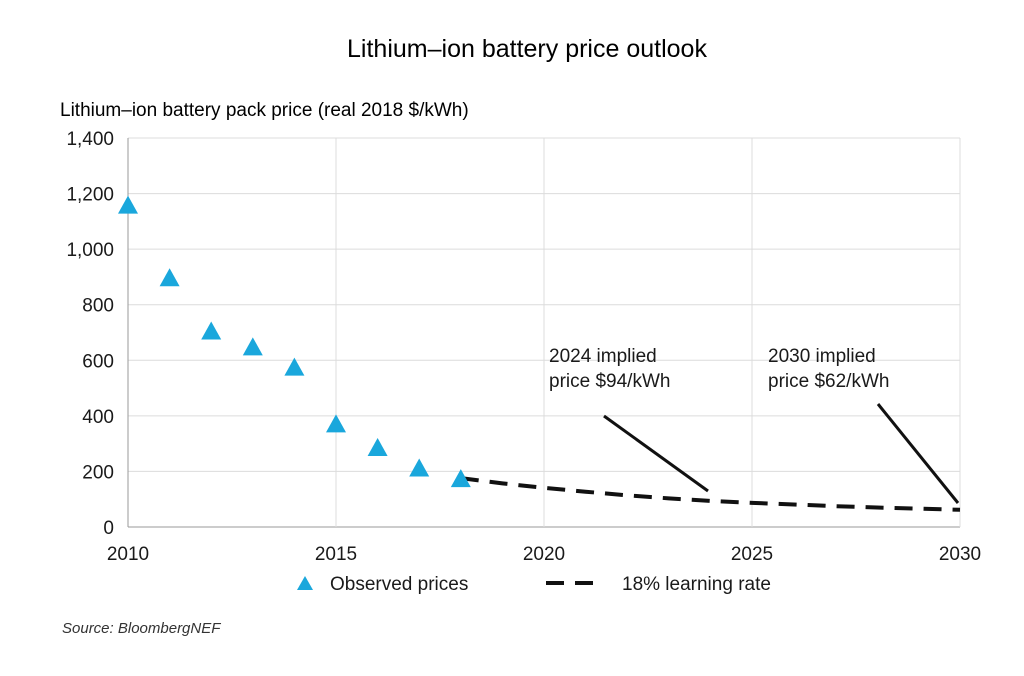 The width and height of the screenshot is (1024, 676). What do you see at coordinates (603, 356) in the screenshot?
I see `annotation-text: 2024 implied` at bounding box center [603, 356].